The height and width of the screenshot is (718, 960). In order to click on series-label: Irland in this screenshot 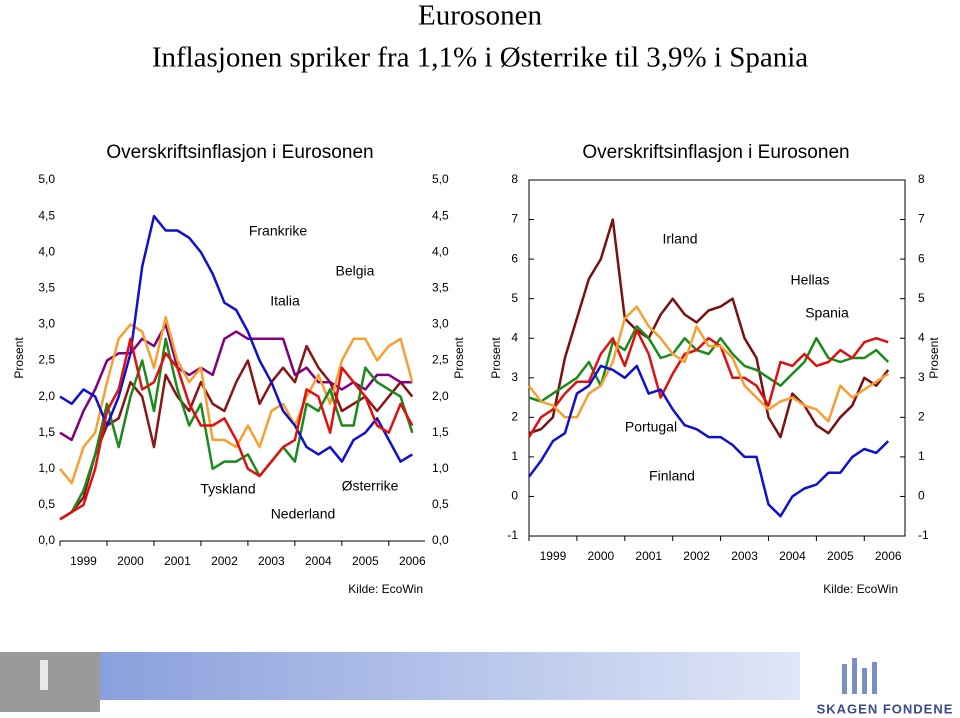, I will do `click(679, 239)`.